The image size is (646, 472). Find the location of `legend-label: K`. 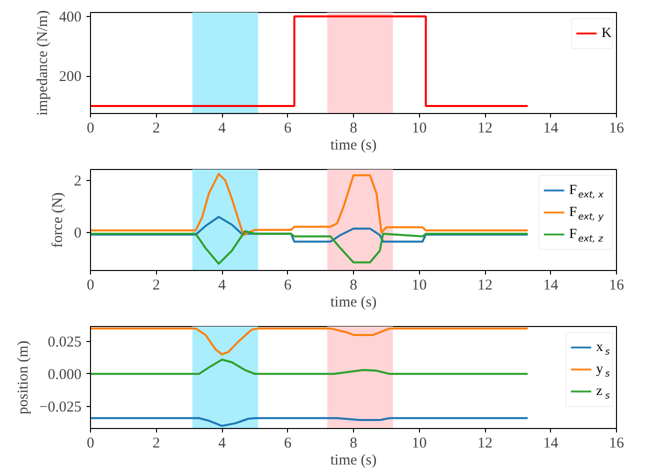

legend-label: K is located at coordinates (607, 33).